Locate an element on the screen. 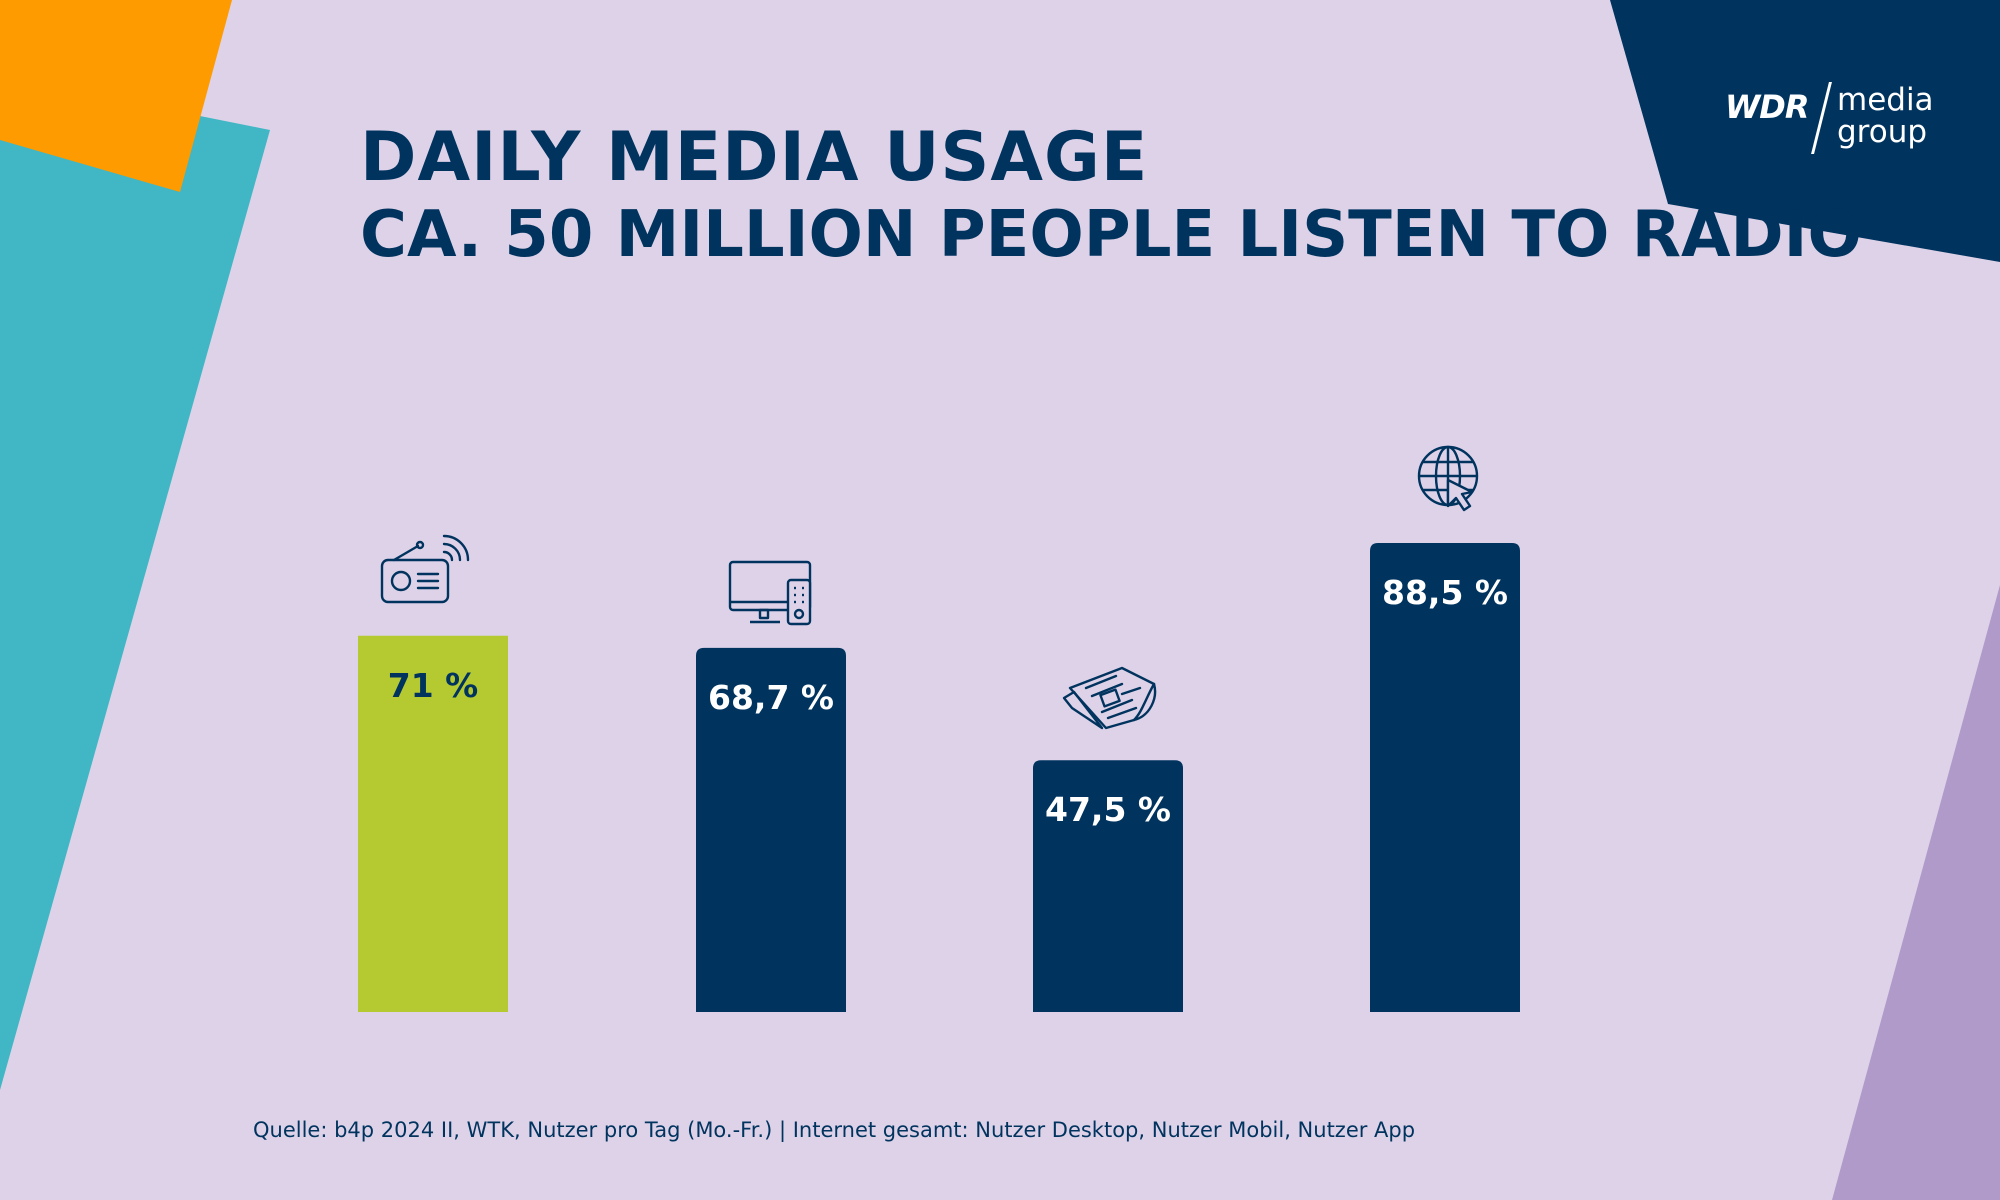 The height and width of the screenshot is (1200, 2000). lilac-shape is located at coordinates (1916, 892).